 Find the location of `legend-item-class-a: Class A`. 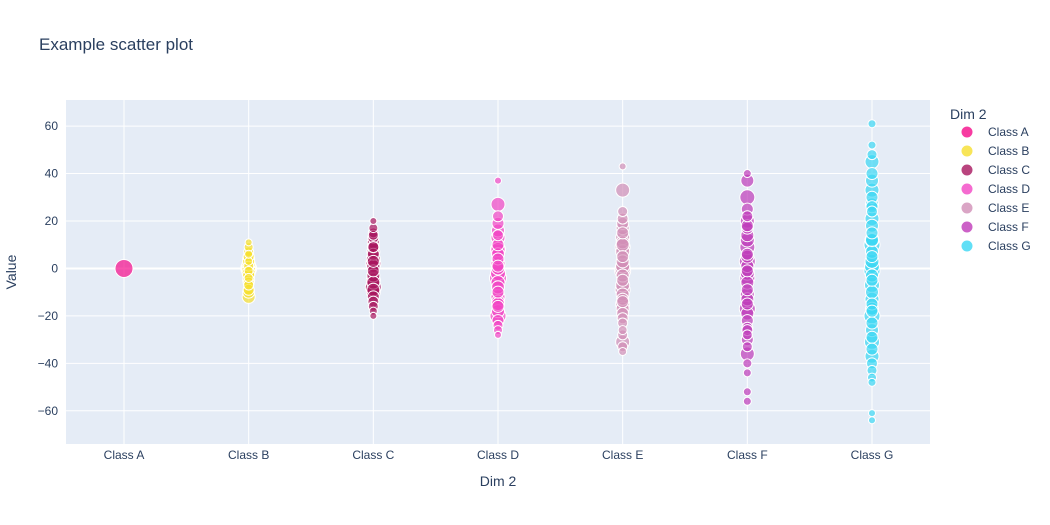

legend-item-class-a: Class A is located at coordinates (994, 132).